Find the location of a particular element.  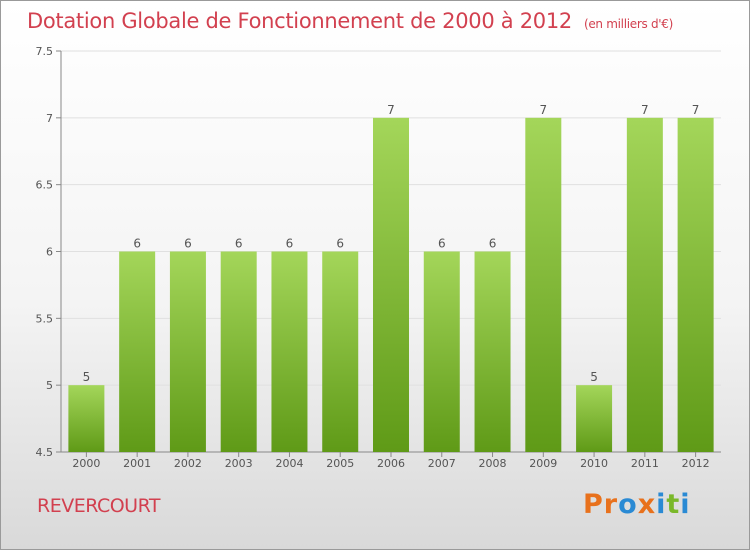

x-tick-label: 2010 is located at coordinates (594, 463).